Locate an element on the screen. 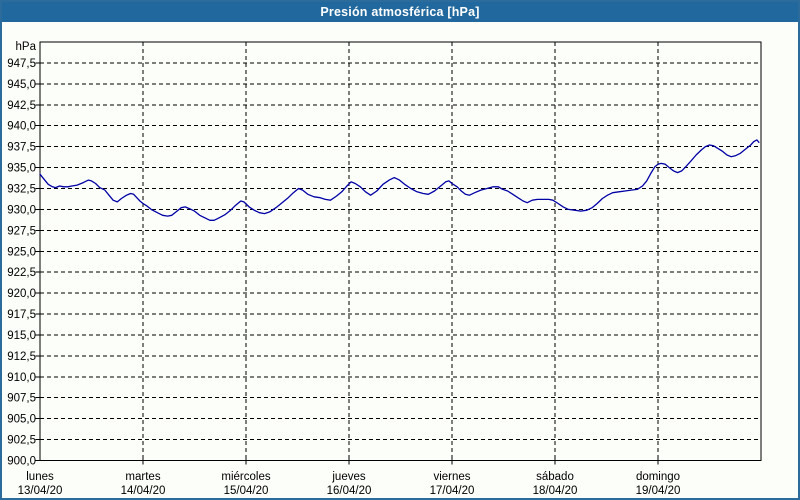 The image size is (800, 500). day-name-label: domingo is located at coordinates (658, 477).